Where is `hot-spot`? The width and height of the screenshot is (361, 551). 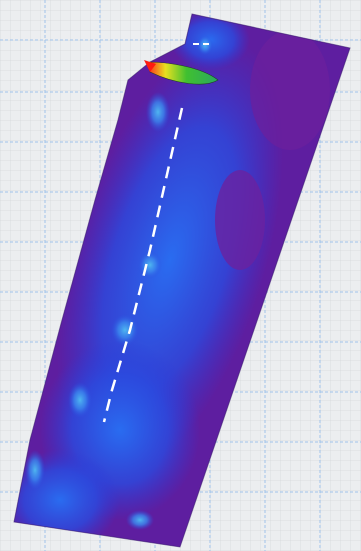 hot-spot is located at coordinates (183, 73).